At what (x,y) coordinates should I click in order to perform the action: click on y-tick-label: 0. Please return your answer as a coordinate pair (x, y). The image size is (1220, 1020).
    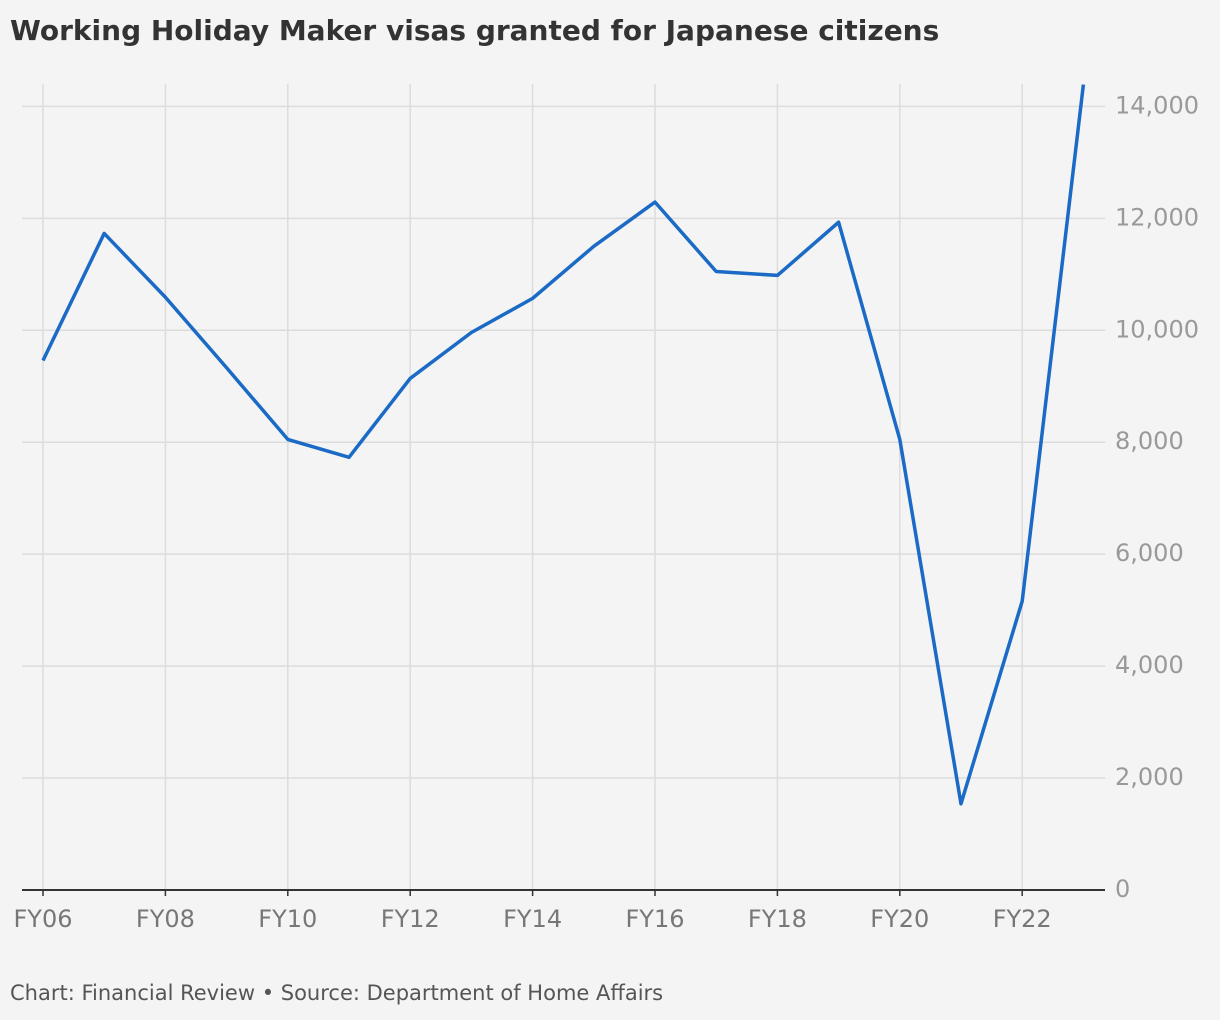
    Looking at the image, I should click on (1122, 889).